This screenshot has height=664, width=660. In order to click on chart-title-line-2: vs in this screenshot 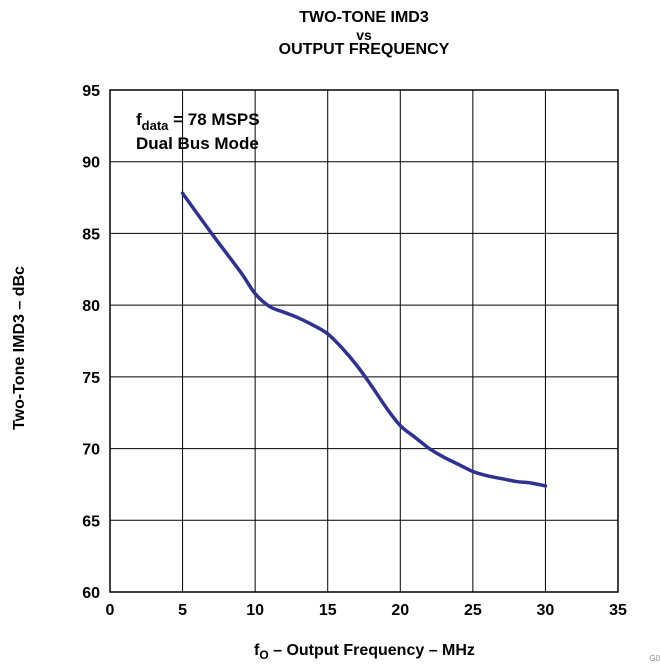, I will do `click(364, 35)`.